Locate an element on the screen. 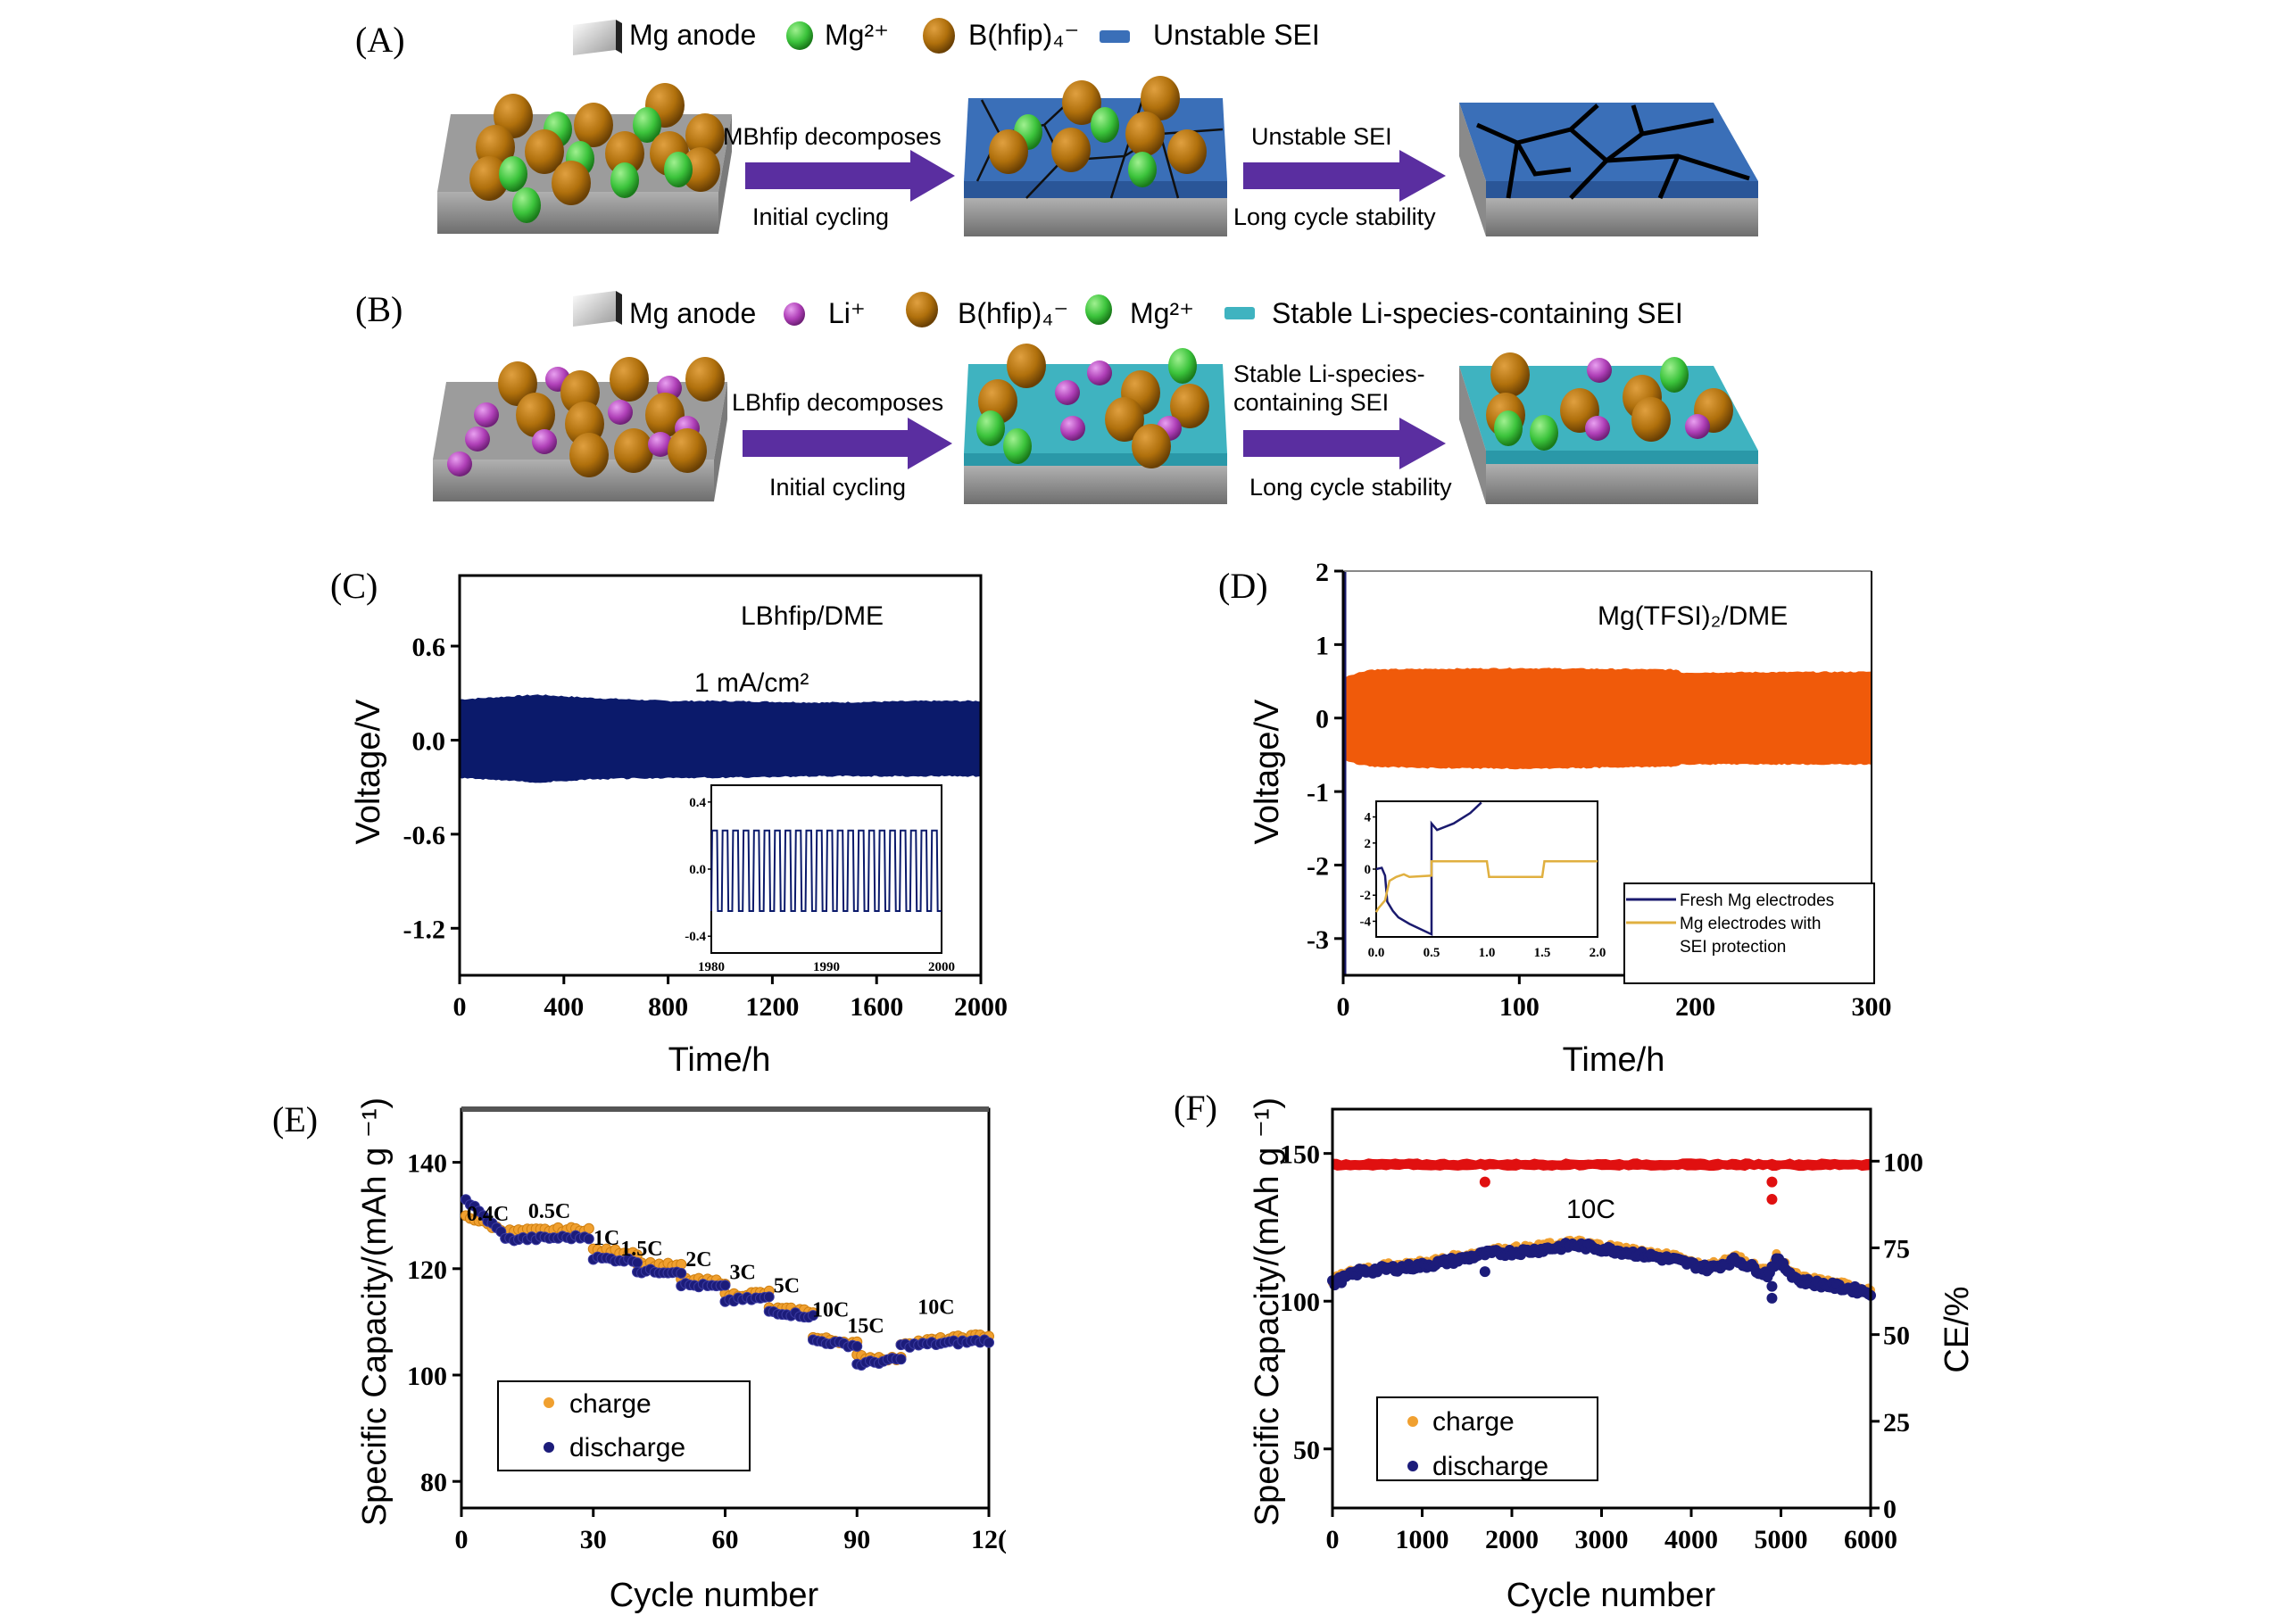  panel-letter-c: (C) is located at coordinates (354, 586).